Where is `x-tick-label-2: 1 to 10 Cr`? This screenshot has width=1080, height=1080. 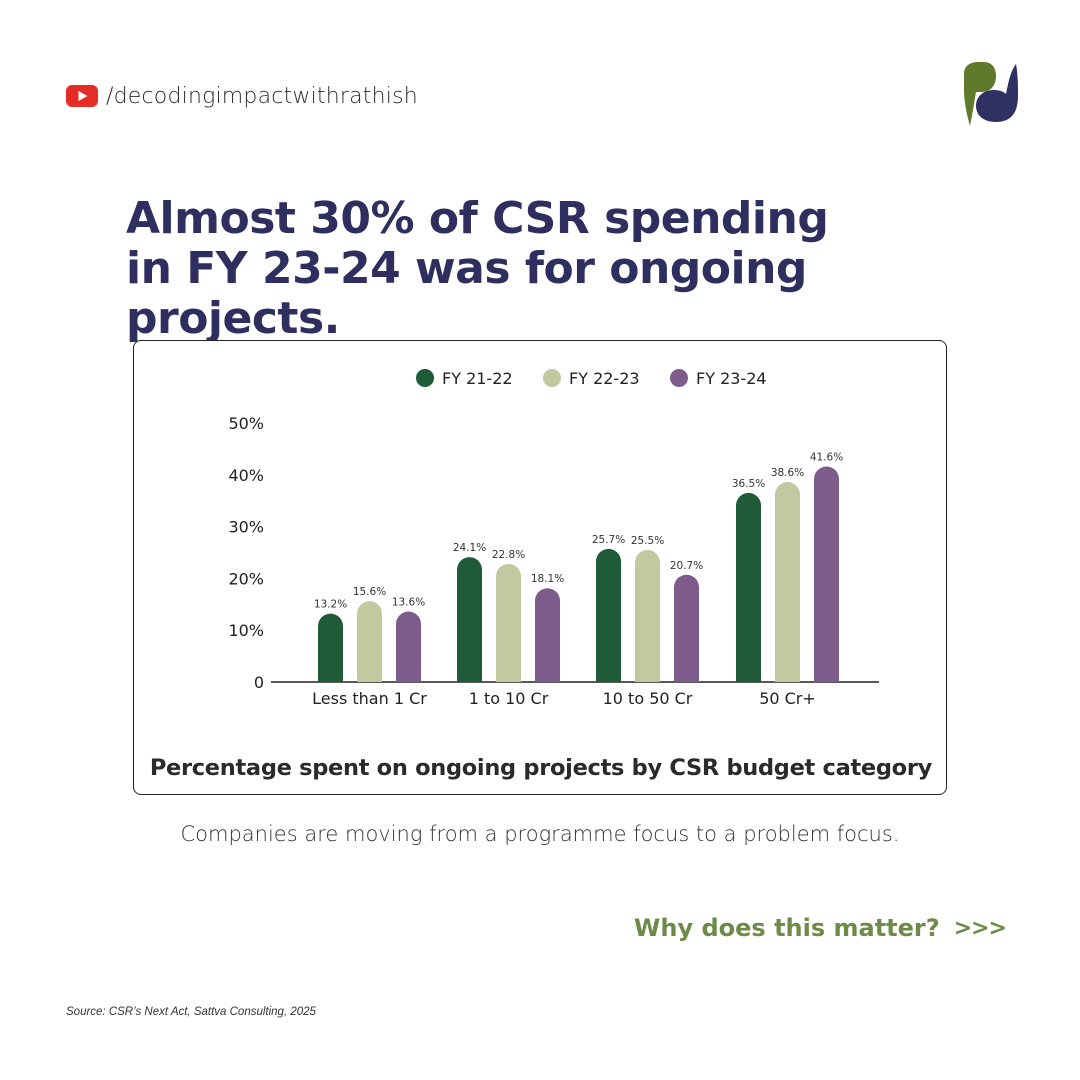 x-tick-label-2: 1 to 10 Cr is located at coordinates (509, 698).